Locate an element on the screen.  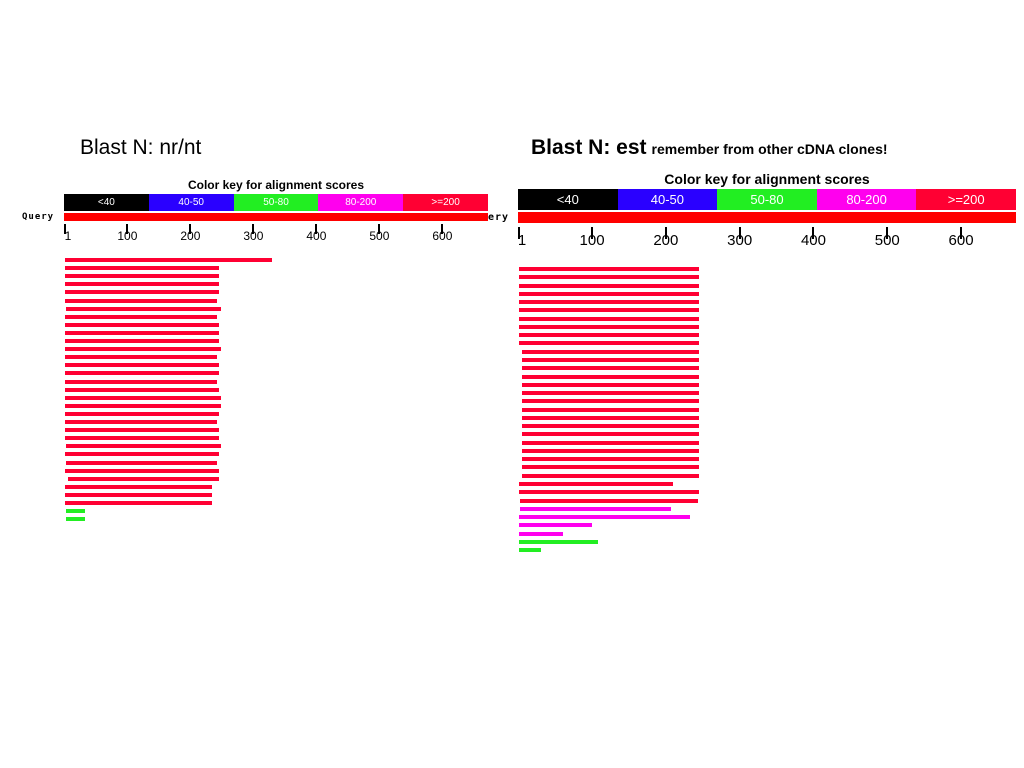
right-title-main: Blast N: est is located at coordinates (589, 147).